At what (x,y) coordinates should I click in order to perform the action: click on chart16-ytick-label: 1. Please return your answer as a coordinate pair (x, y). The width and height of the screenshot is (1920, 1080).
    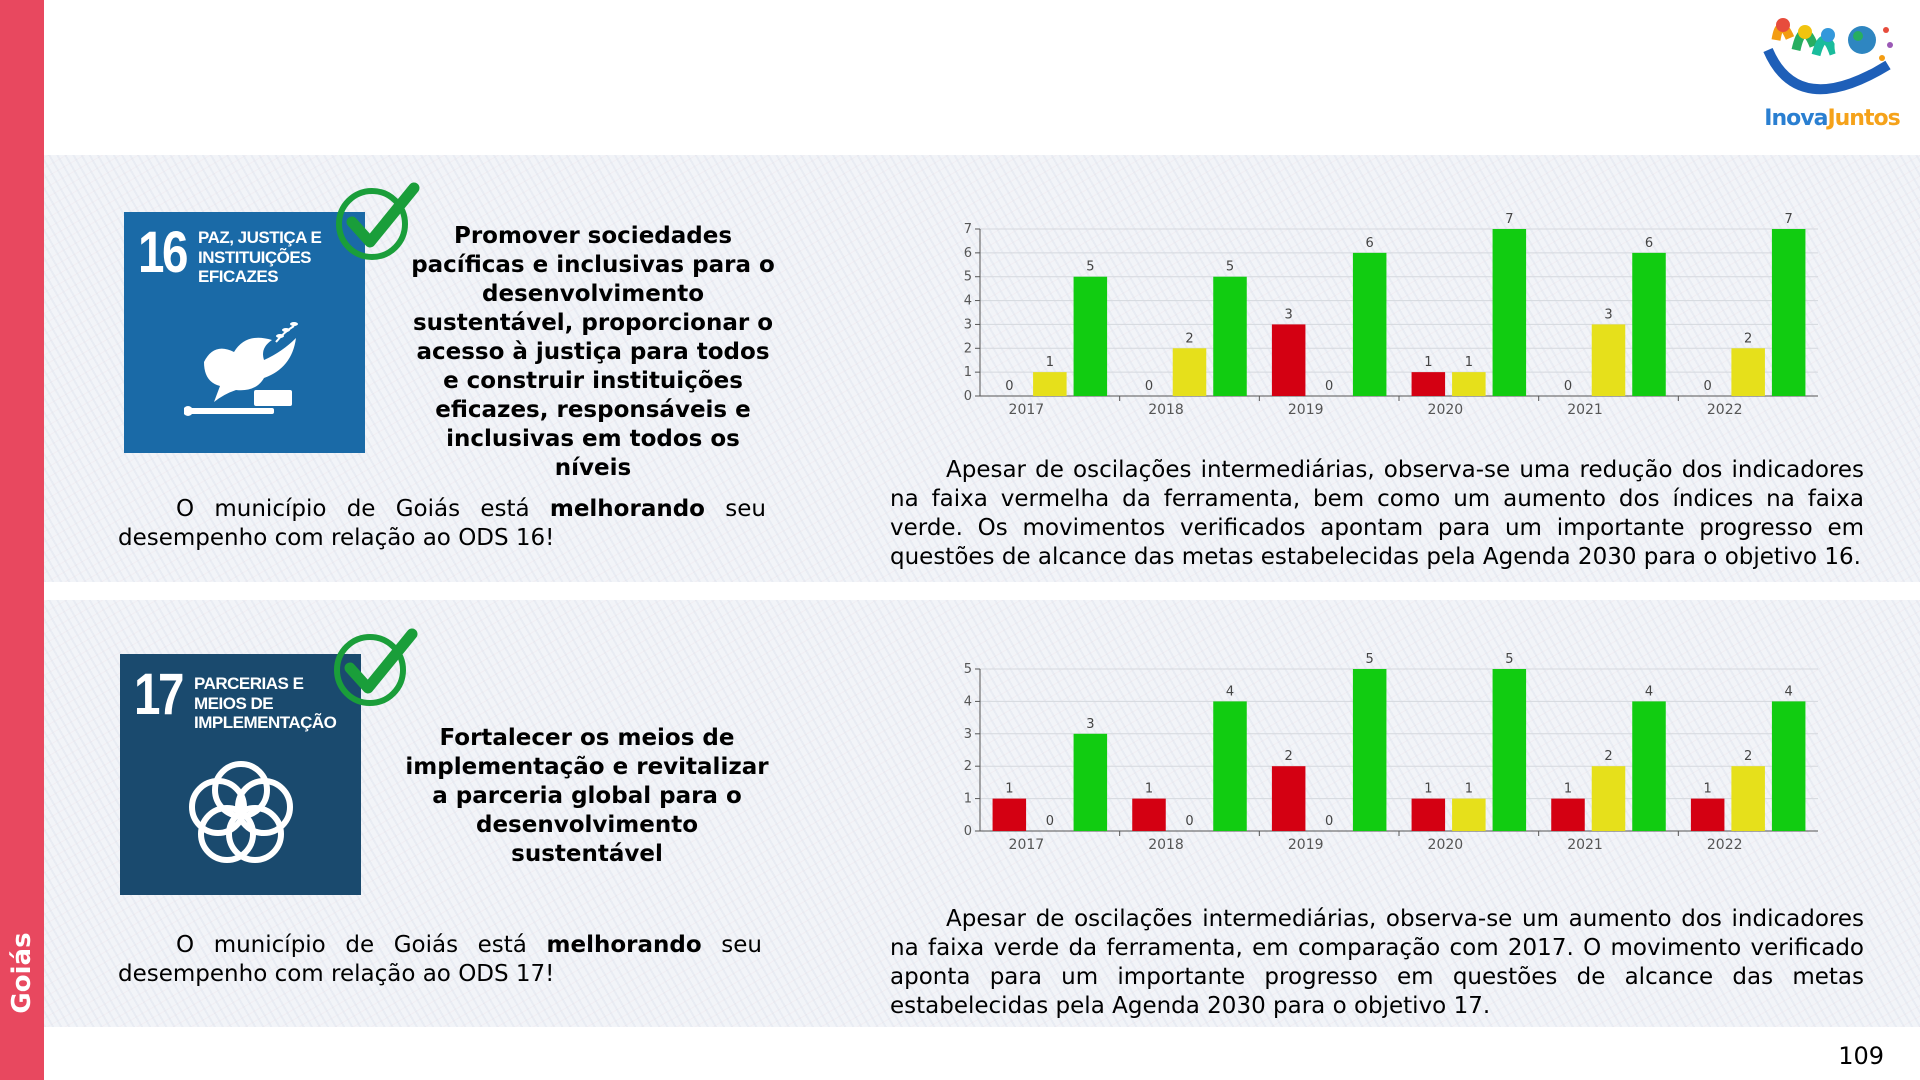
    Looking at the image, I should click on (968, 372).